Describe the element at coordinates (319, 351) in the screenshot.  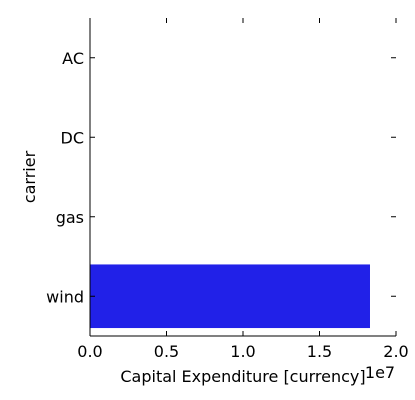
I see `x-tick-label-3: 1.5` at that location.